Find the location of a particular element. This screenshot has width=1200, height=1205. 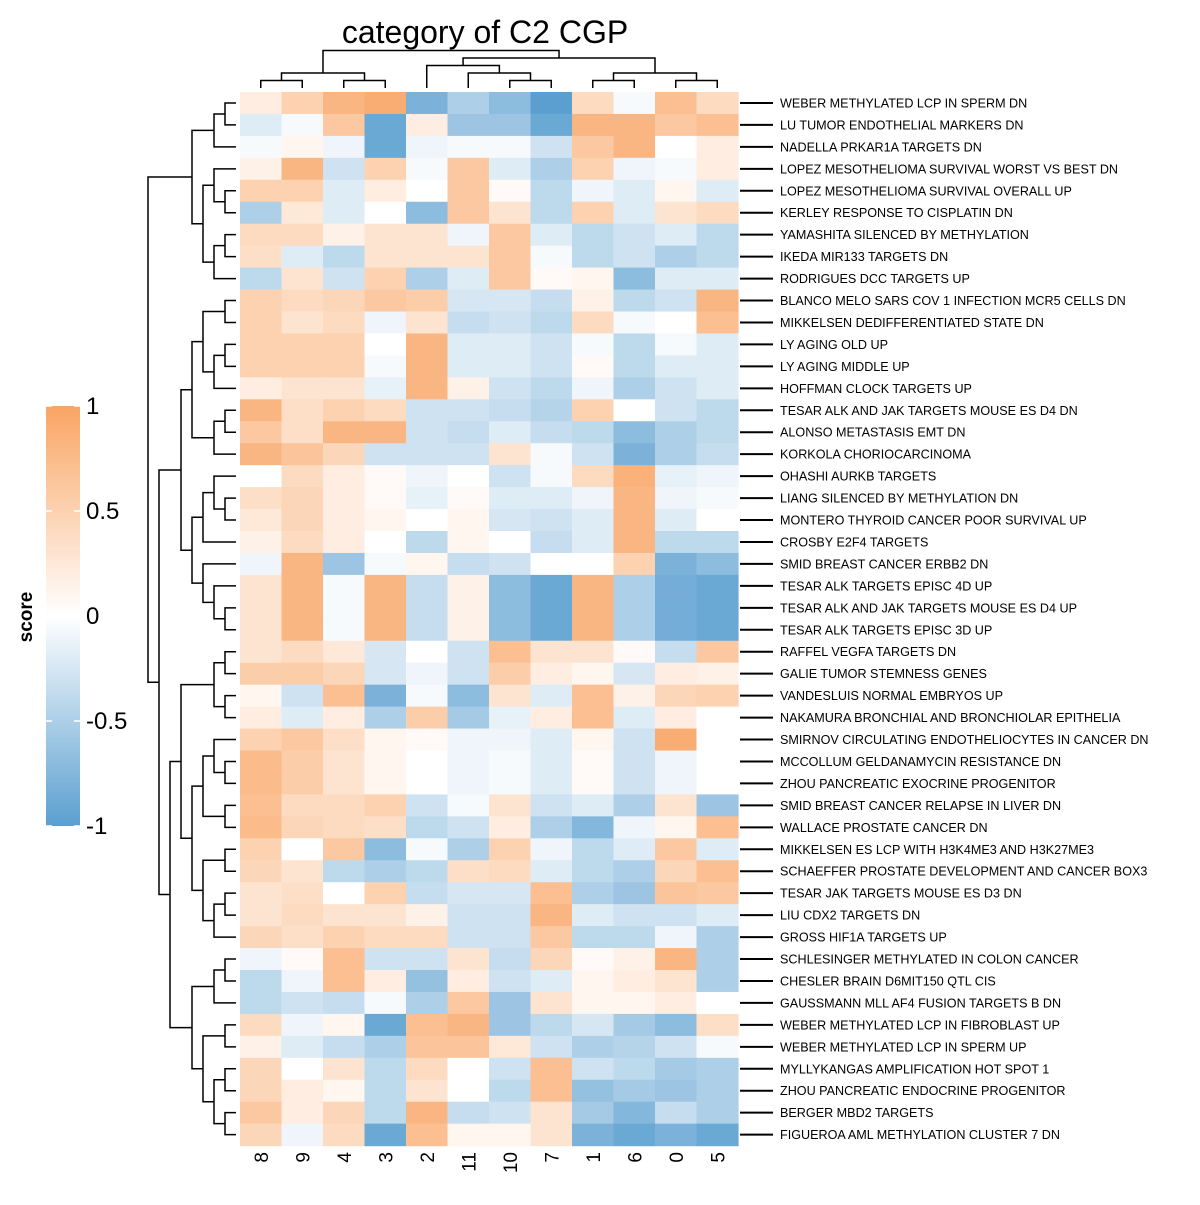

row-label: SCHLESINGER METHYLATED IN COLON CANCER is located at coordinates (929, 960).